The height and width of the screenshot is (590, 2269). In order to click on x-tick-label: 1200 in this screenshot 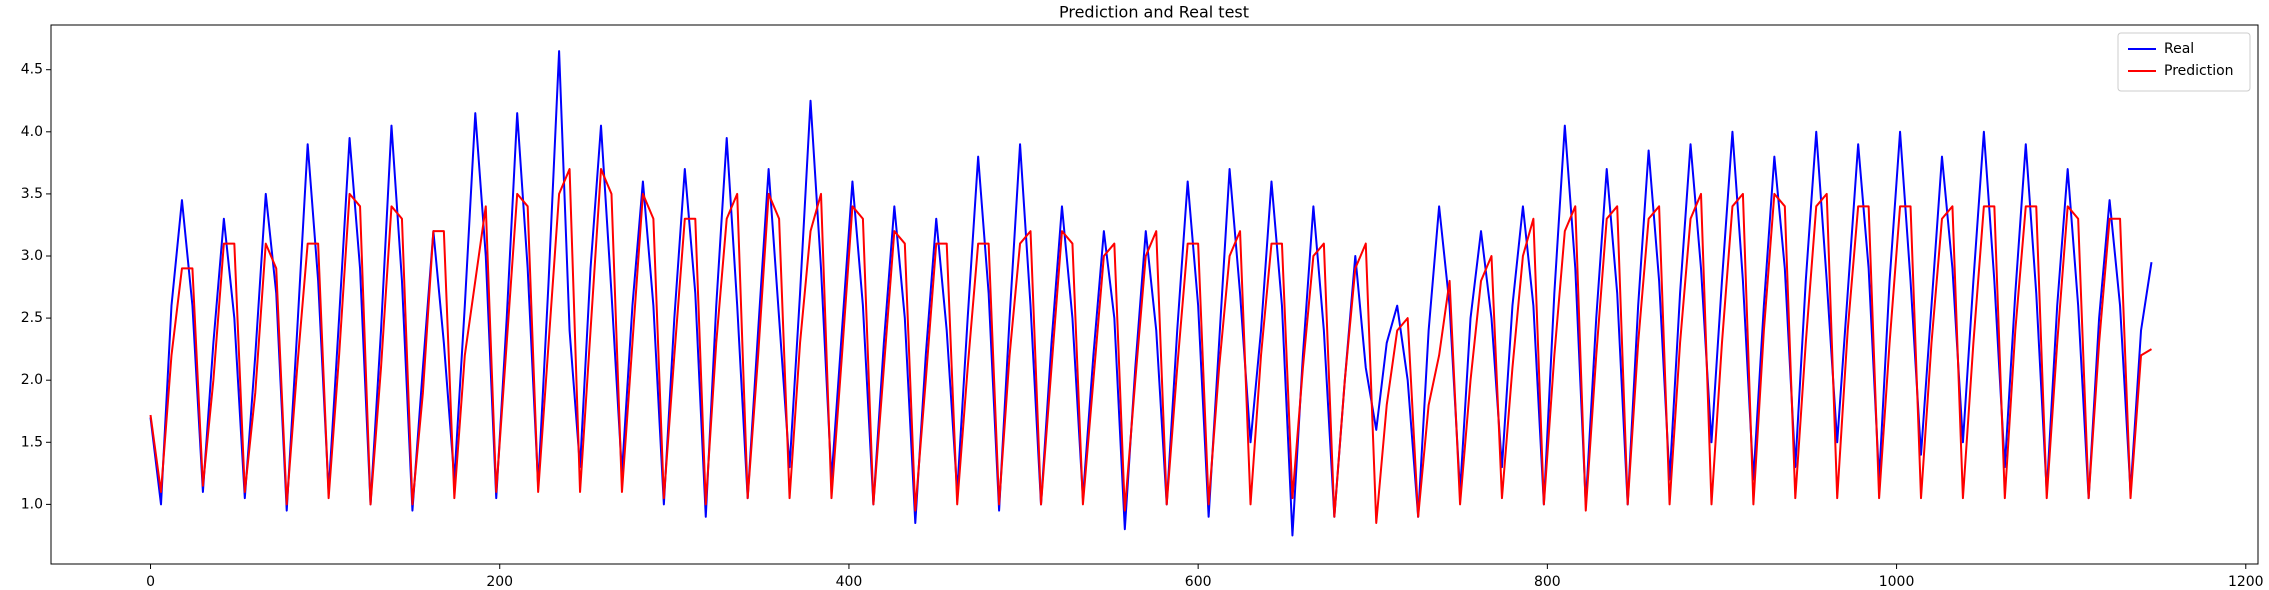, I will do `click(2246, 582)`.